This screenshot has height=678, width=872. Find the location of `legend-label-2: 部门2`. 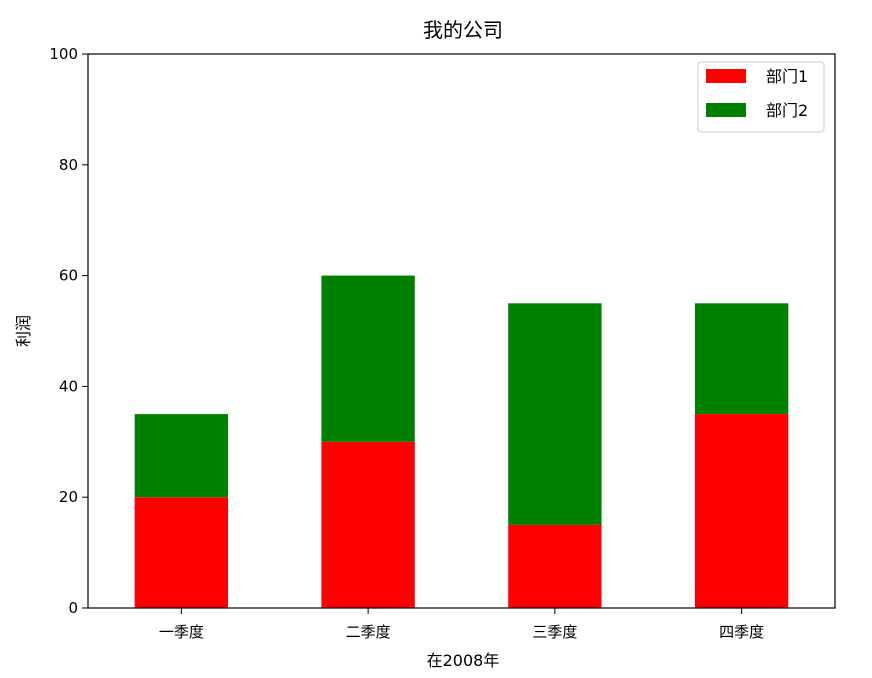

legend-label-2: 部门2 is located at coordinates (787, 110).